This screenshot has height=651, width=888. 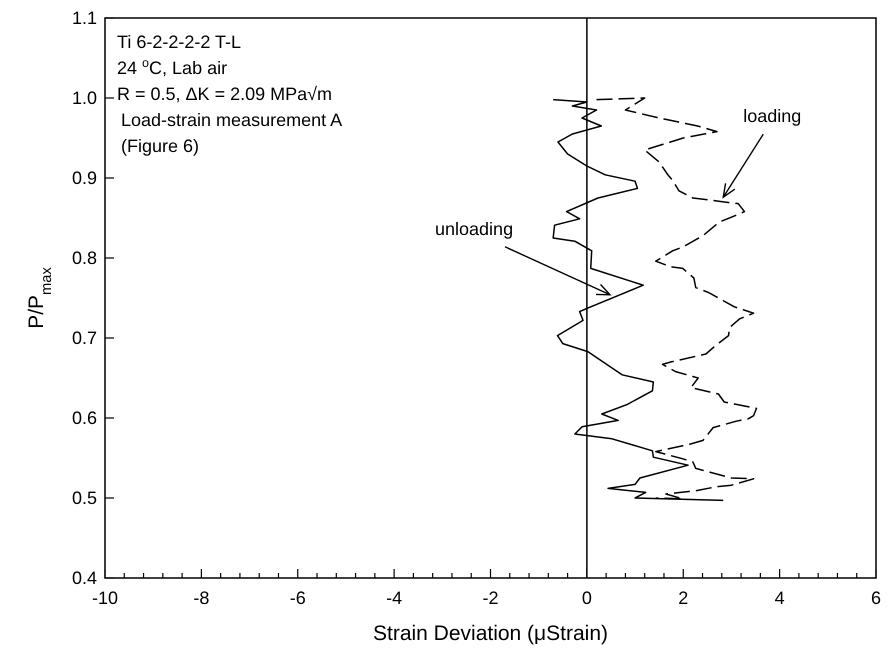 I want to click on annotation: R = 0.5, ΔK = 2.09 MPa√m, so click(x=224, y=94).